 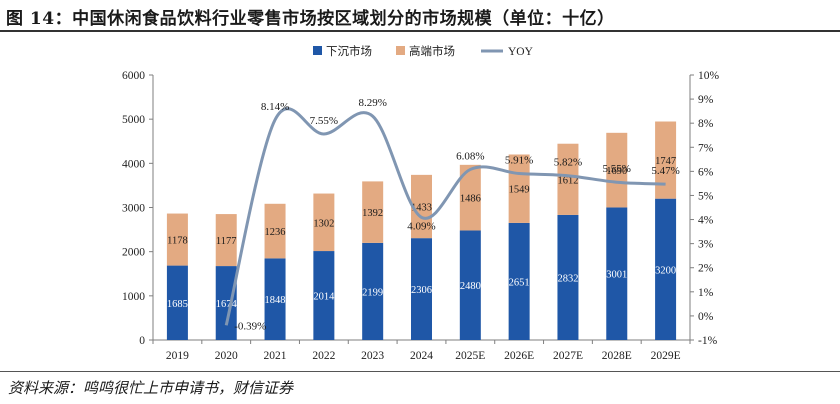 I want to click on bar-lower-value-label: 2306, so click(x=421, y=290).